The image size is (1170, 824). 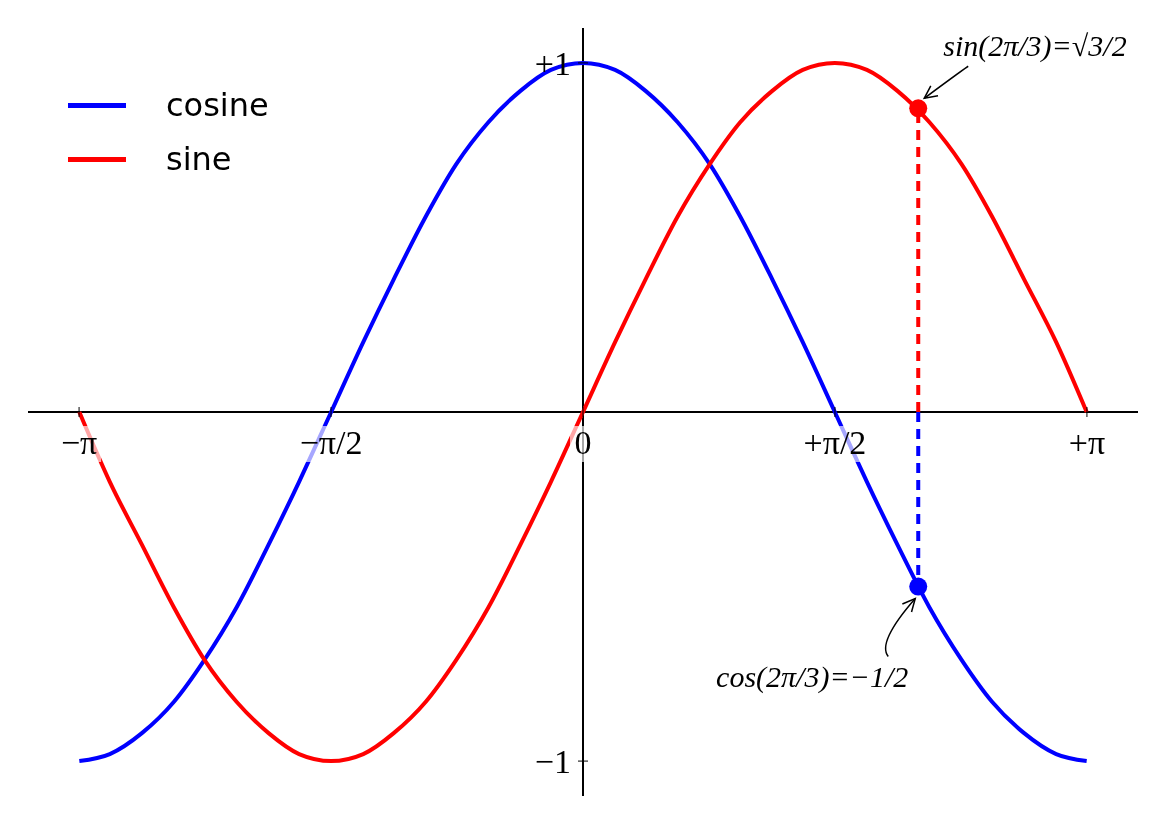 What do you see at coordinates (583, 442) in the screenshot?
I see `x-tick-label: 0` at bounding box center [583, 442].